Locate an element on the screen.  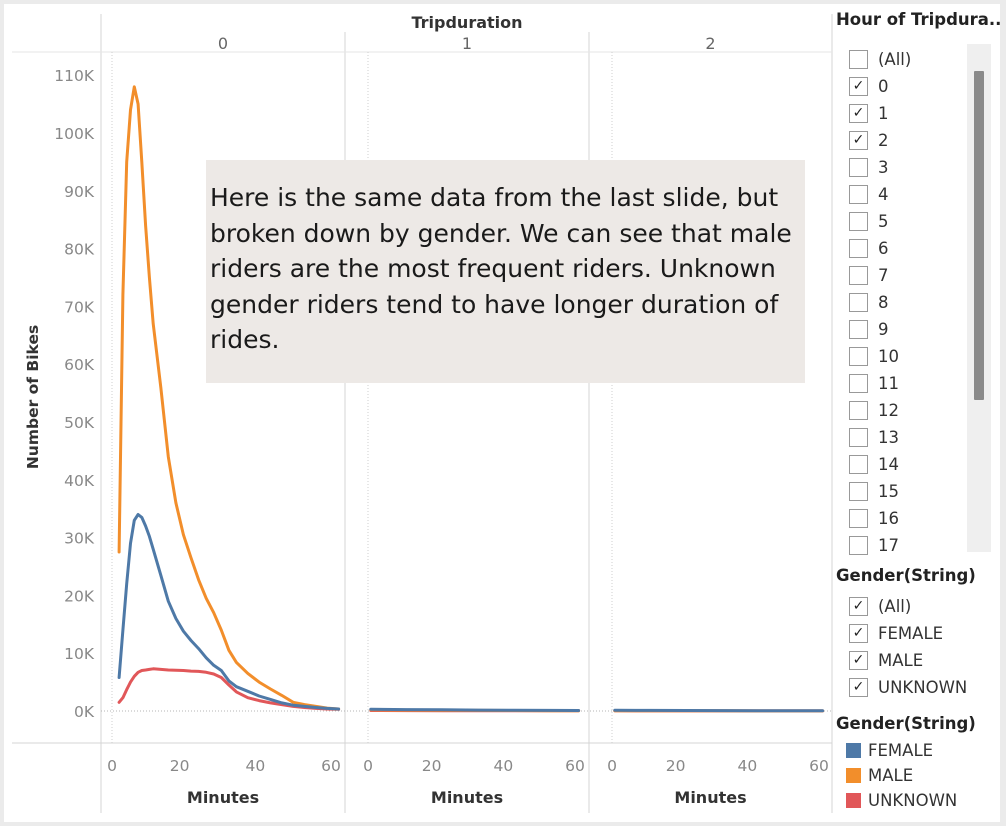
y-tick-label: 20K is located at coordinates (79, 596).